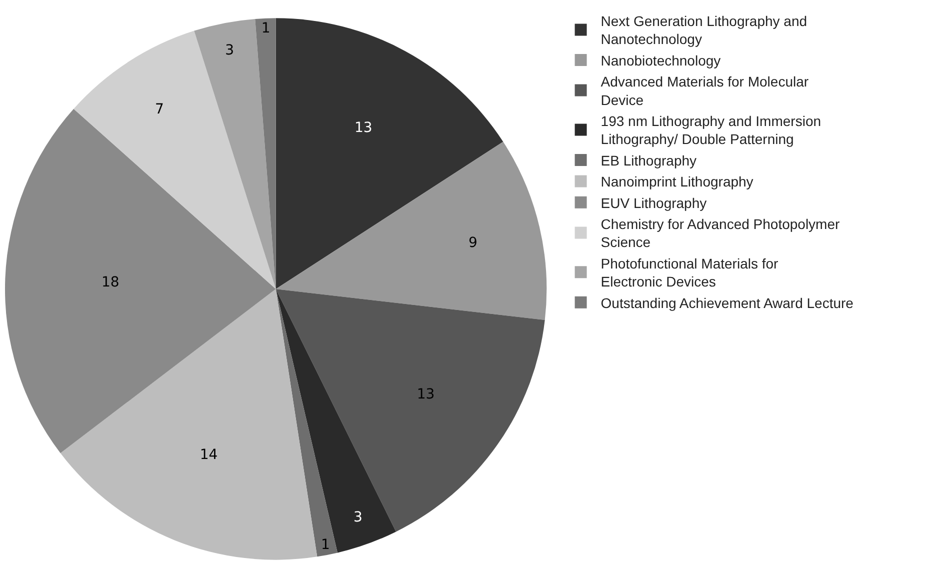  I want to click on legend-label: EB Lithography, so click(648, 160).